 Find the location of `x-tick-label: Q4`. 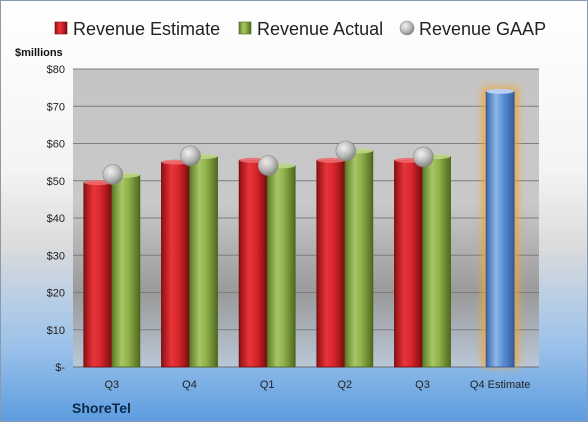

x-tick-label: Q4 is located at coordinates (189, 385).